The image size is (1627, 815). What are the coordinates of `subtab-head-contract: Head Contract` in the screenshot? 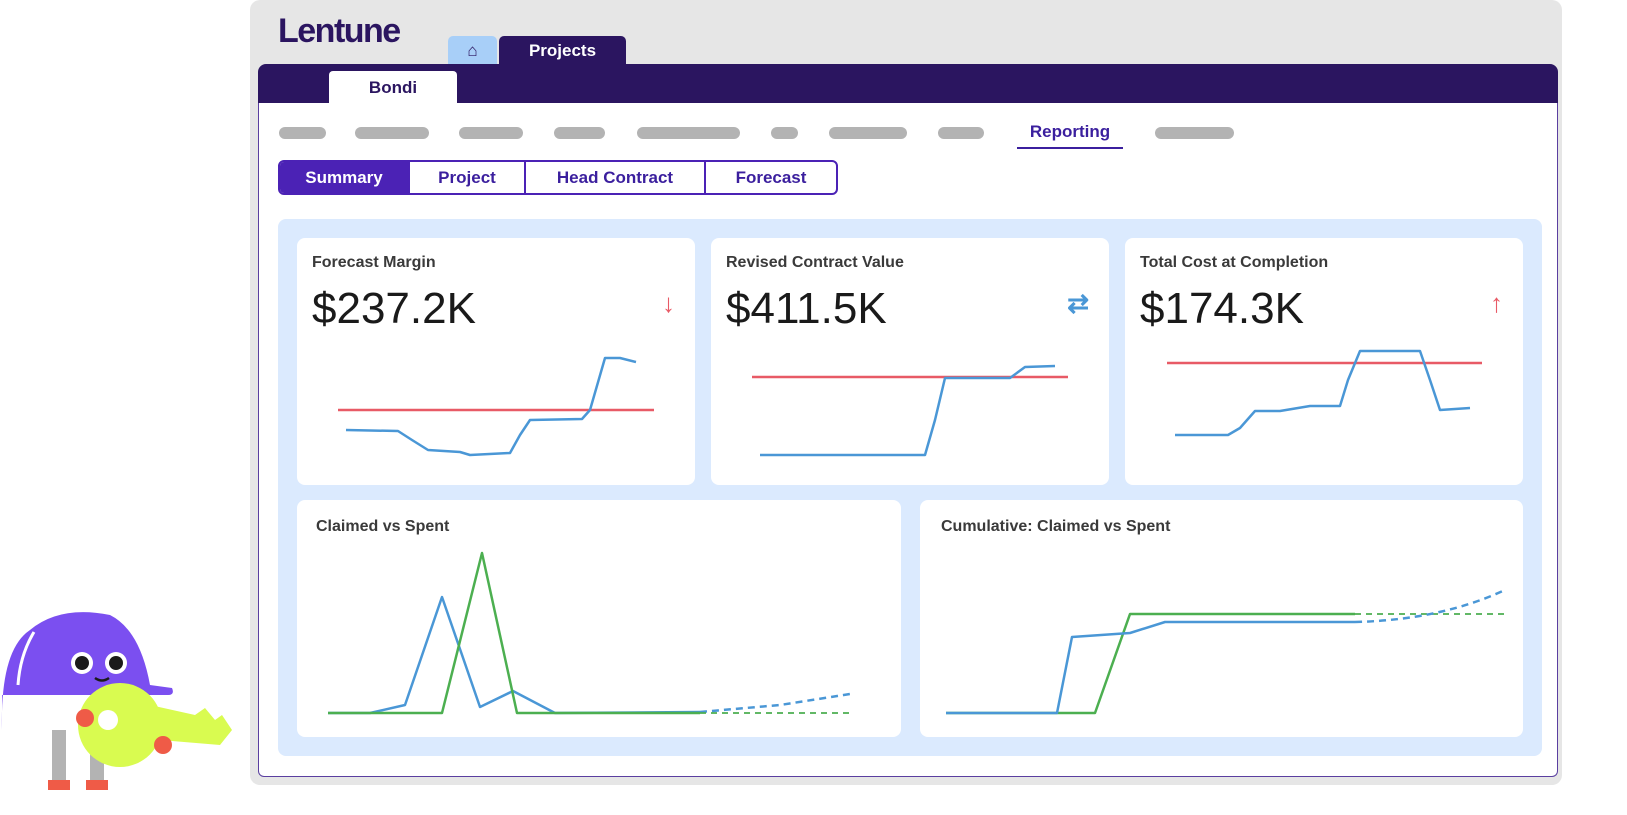 It's located at (616, 177).